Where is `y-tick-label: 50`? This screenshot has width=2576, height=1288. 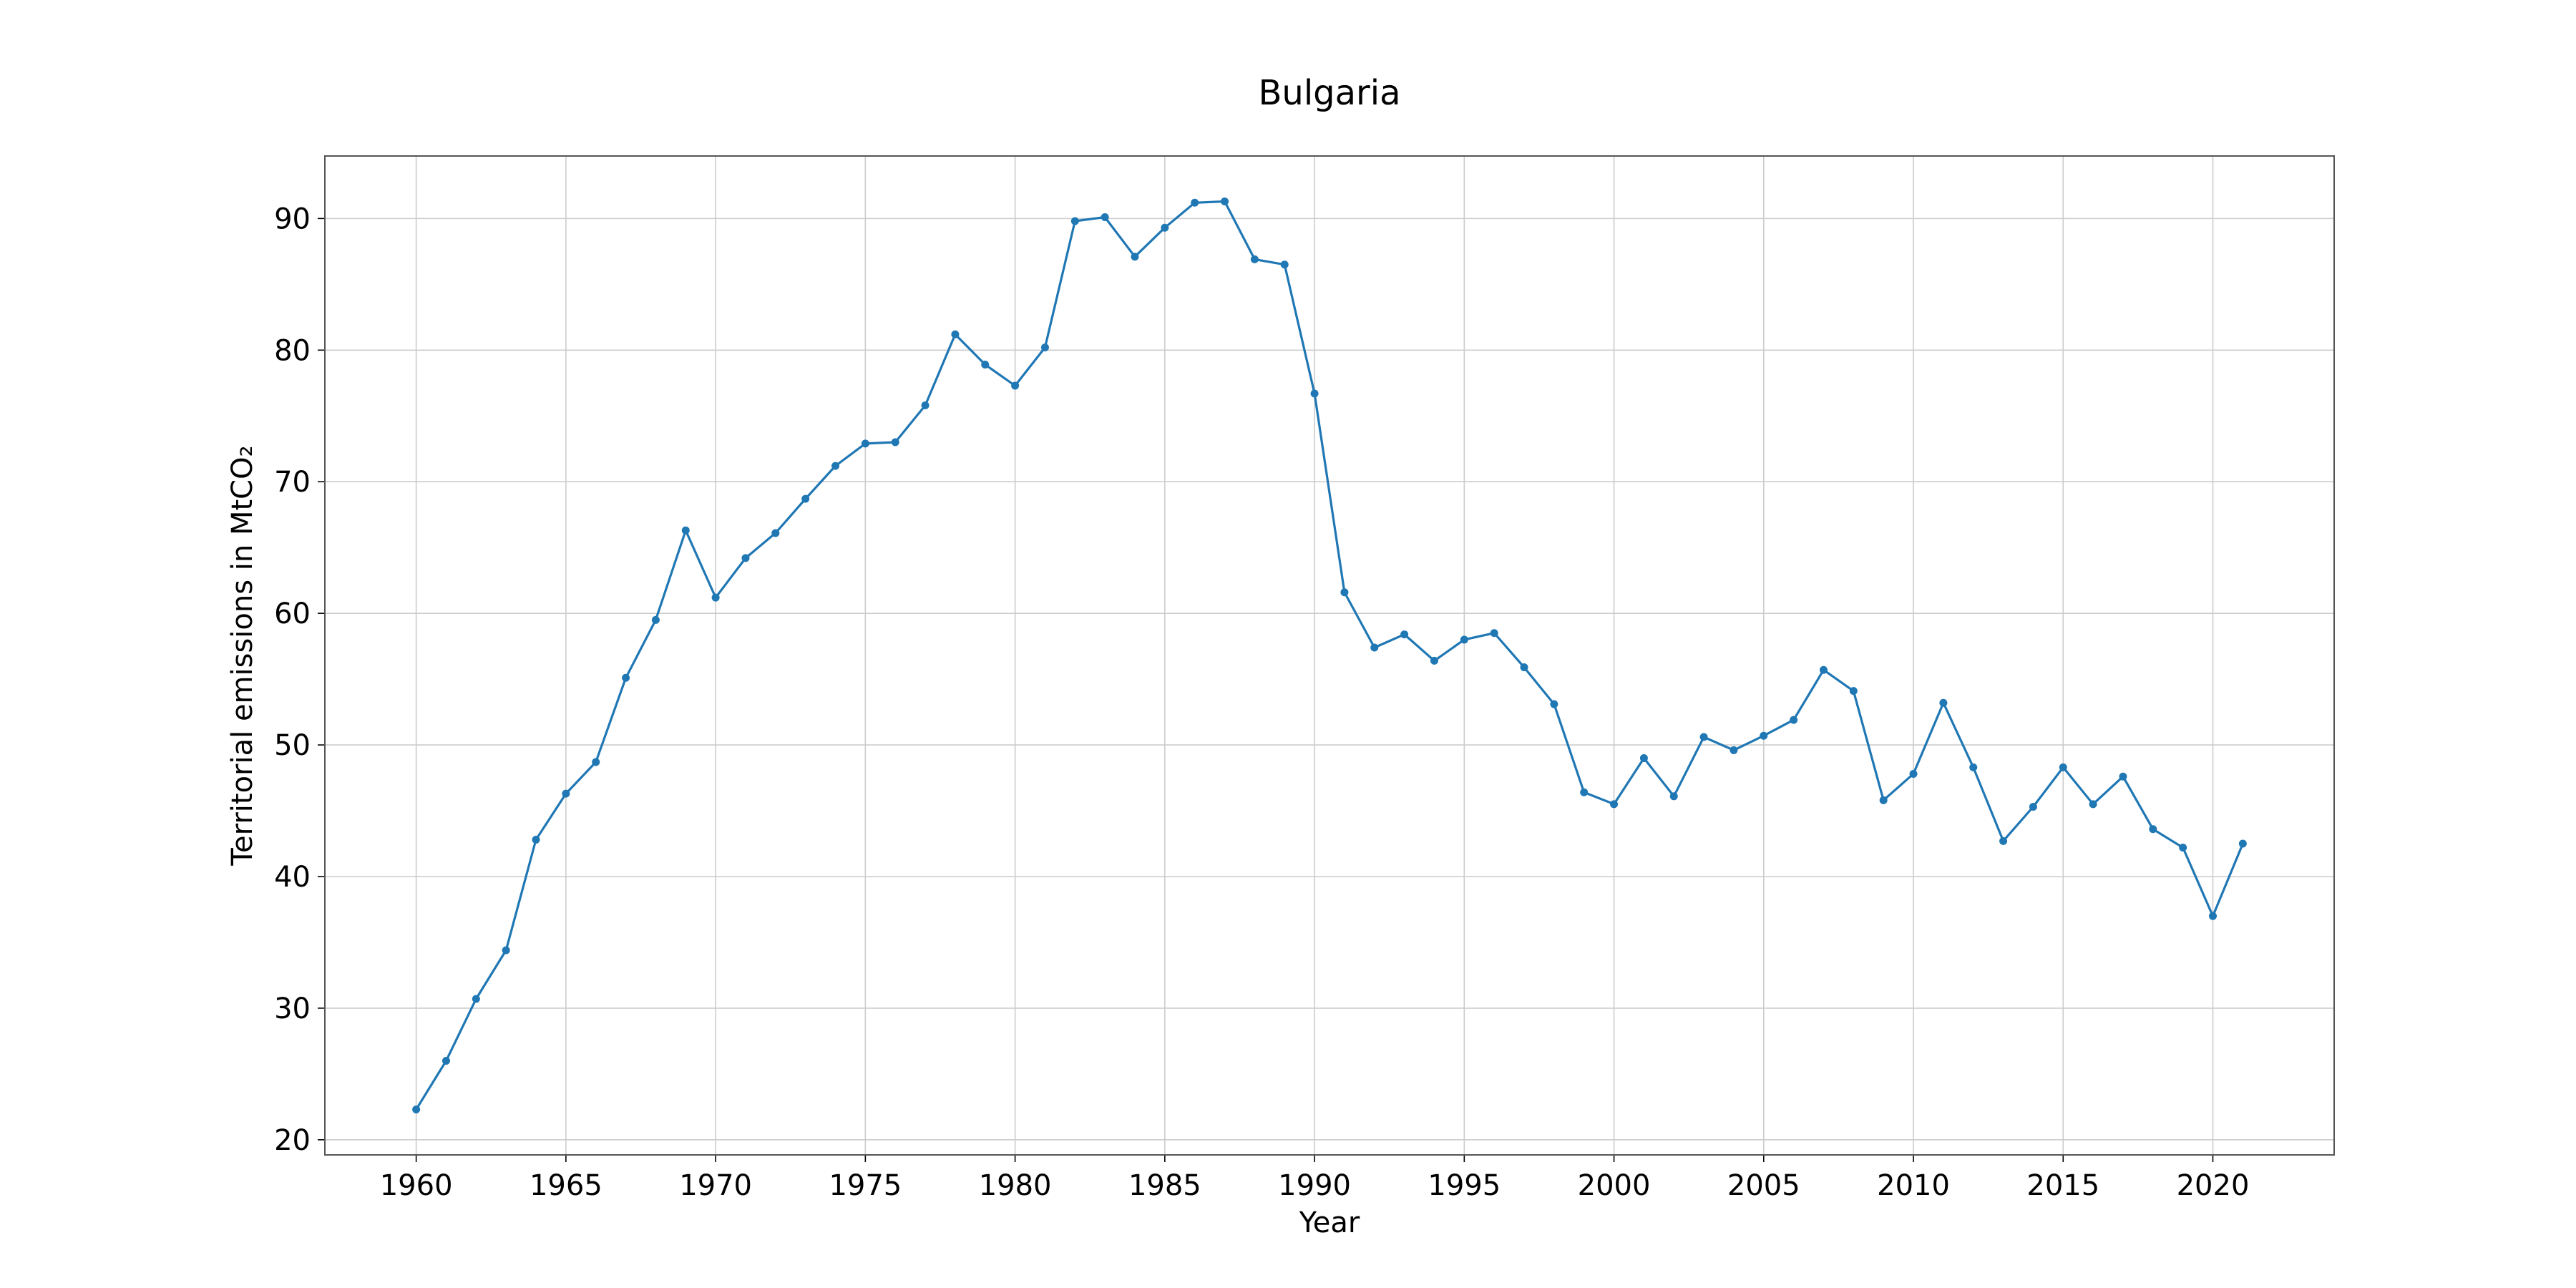 y-tick-label: 50 is located at coordinates (292, 745).